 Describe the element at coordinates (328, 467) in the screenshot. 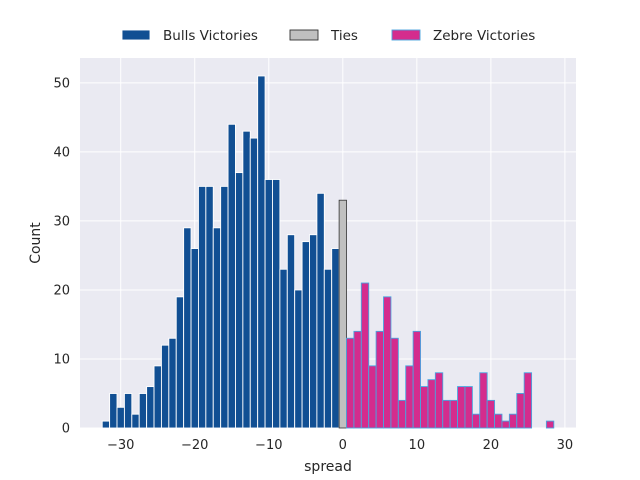

I see `x-axis-label: spread` at that location.